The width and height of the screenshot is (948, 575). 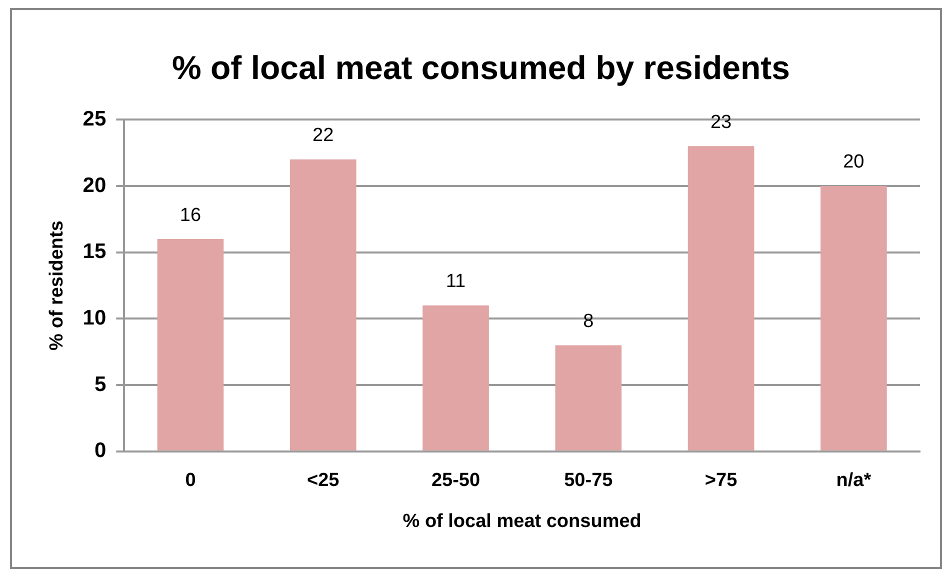 What do you see at coordinates (323, 481) in the screenshot?
I see `x-tick-label: <25` at bounding box center [323, 481].